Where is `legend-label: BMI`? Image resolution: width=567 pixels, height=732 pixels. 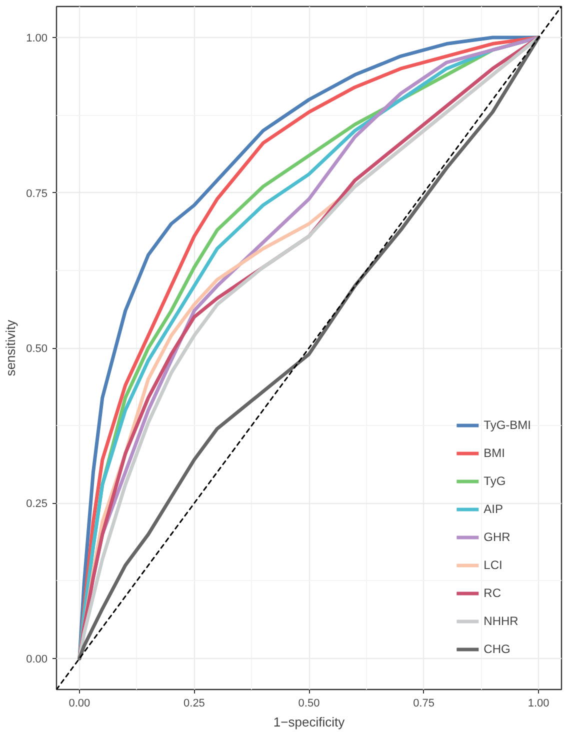
legend-label: BMI is located at coordinates (494, 453).